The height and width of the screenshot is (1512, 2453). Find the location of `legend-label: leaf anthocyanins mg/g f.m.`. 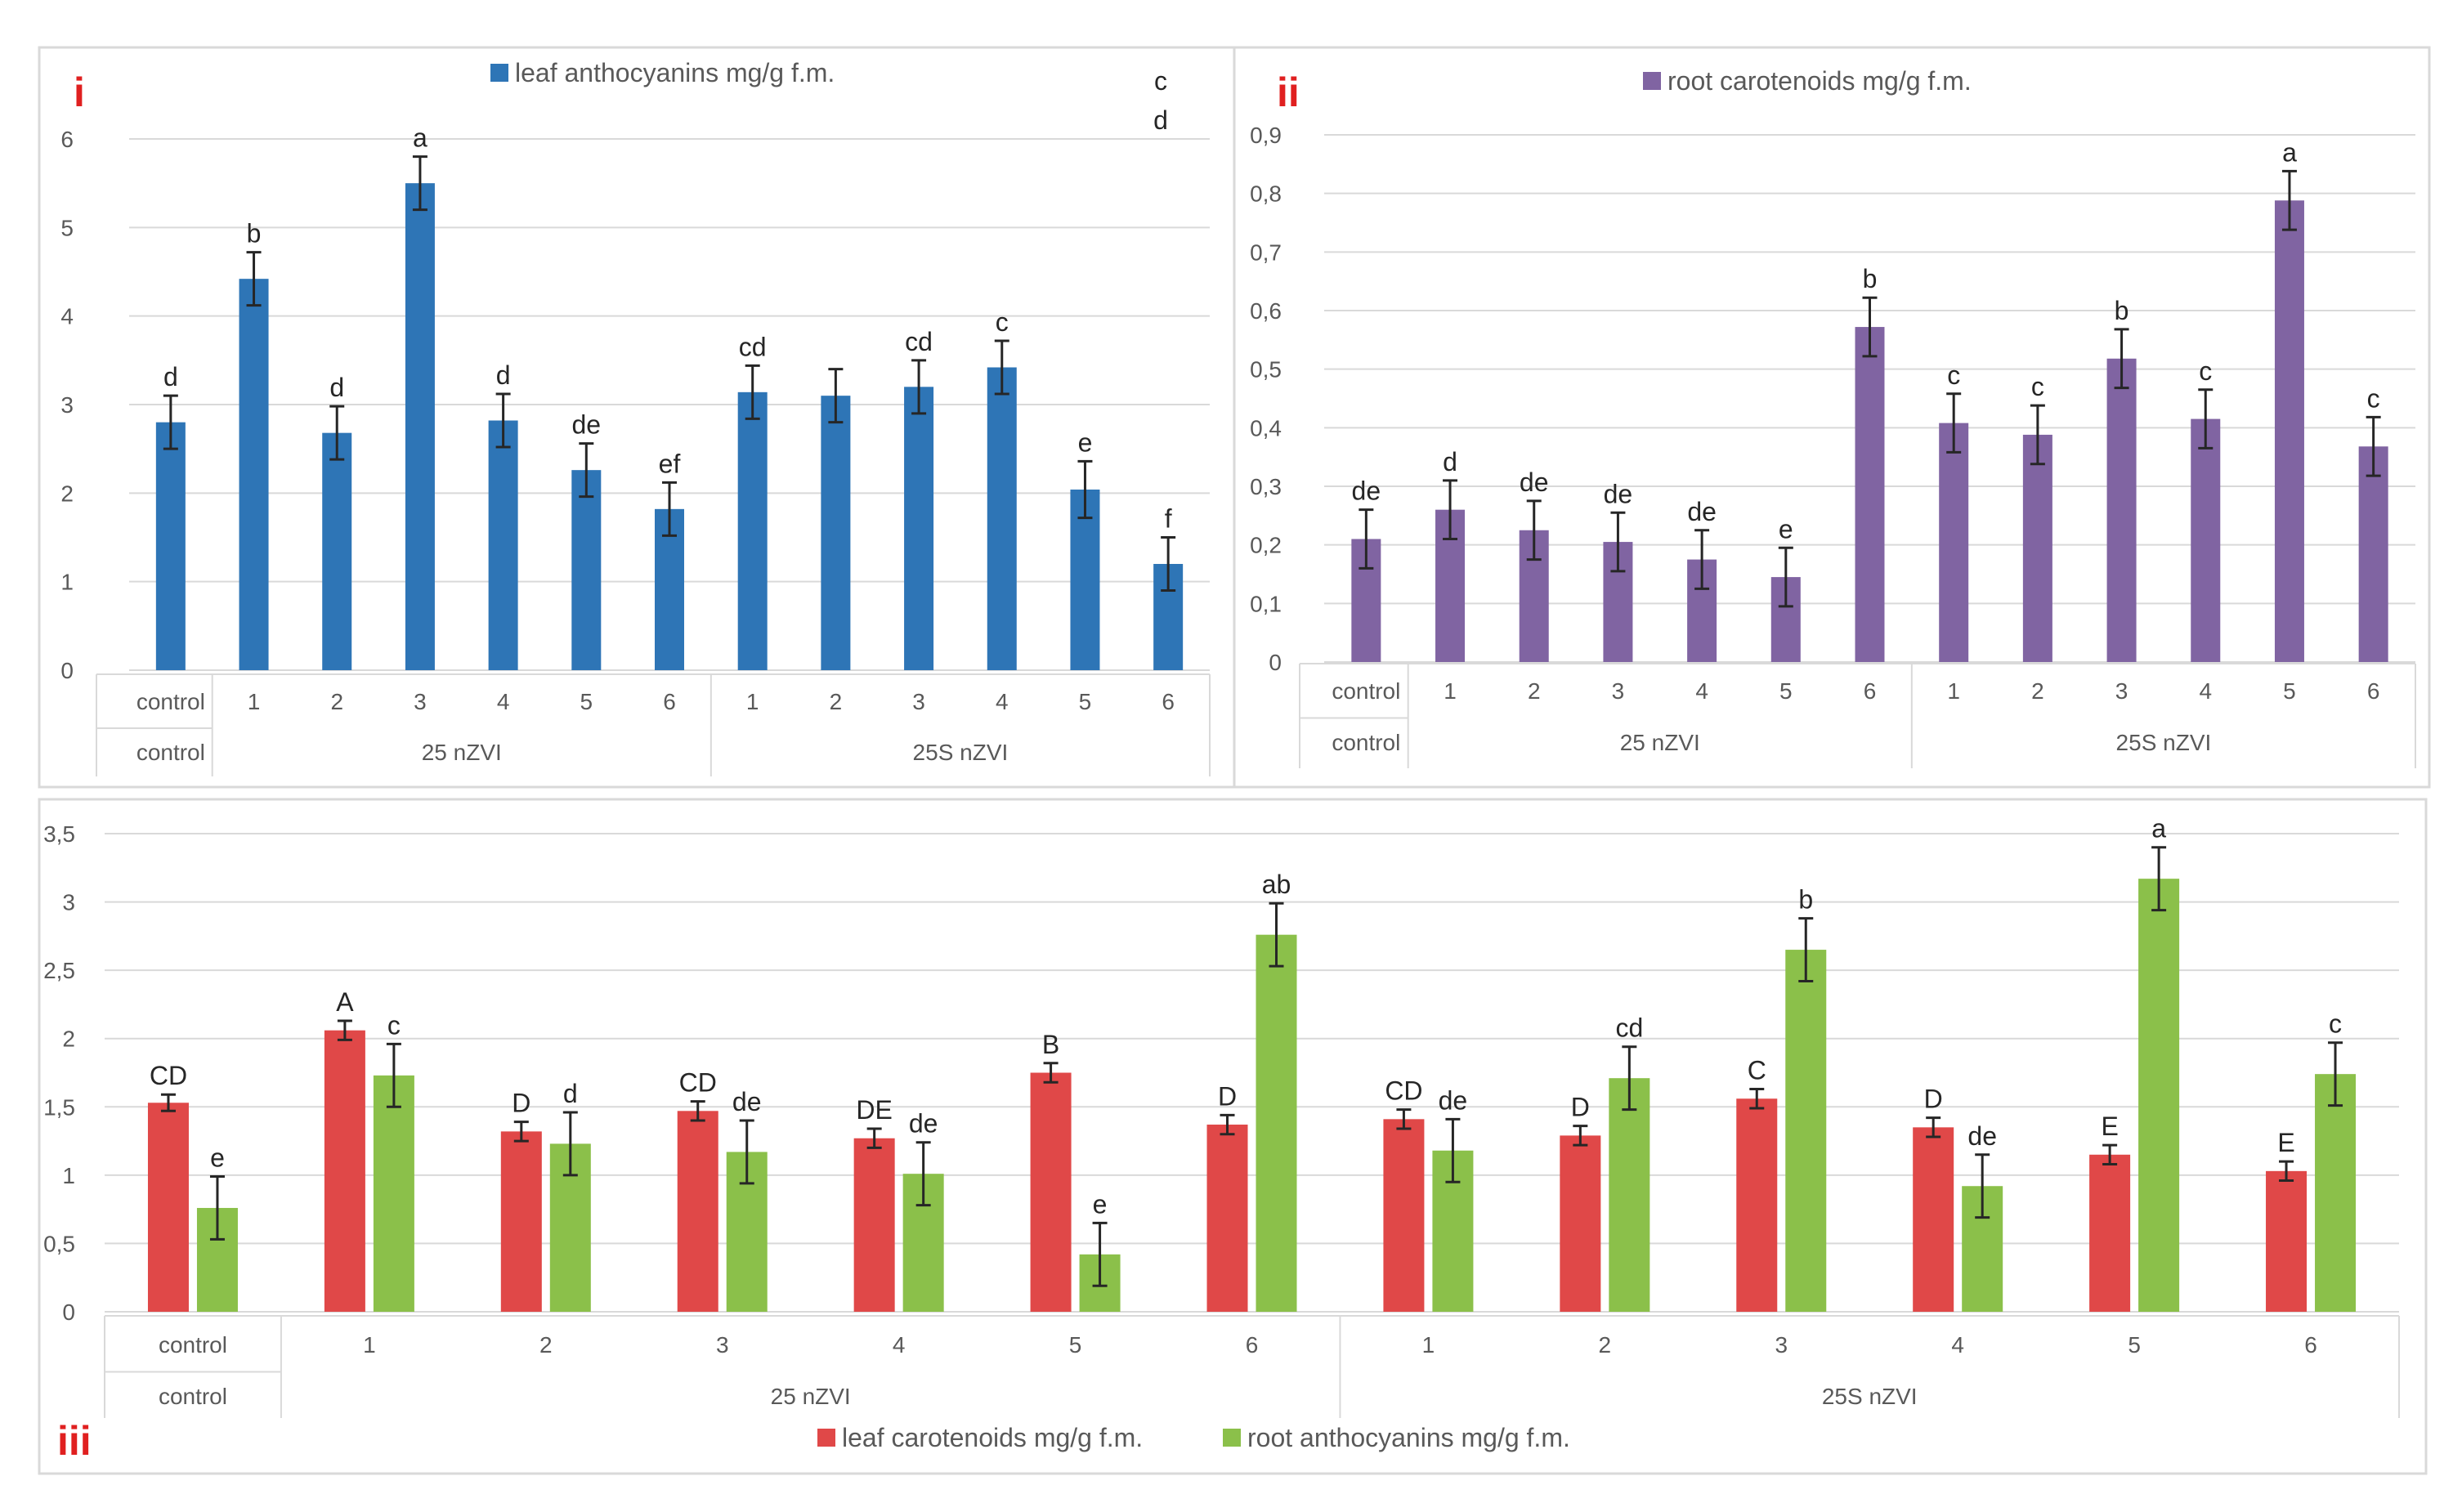

legend-label: leaf anthocyanins mg/g f.m. is located at coordinates (675, 72).